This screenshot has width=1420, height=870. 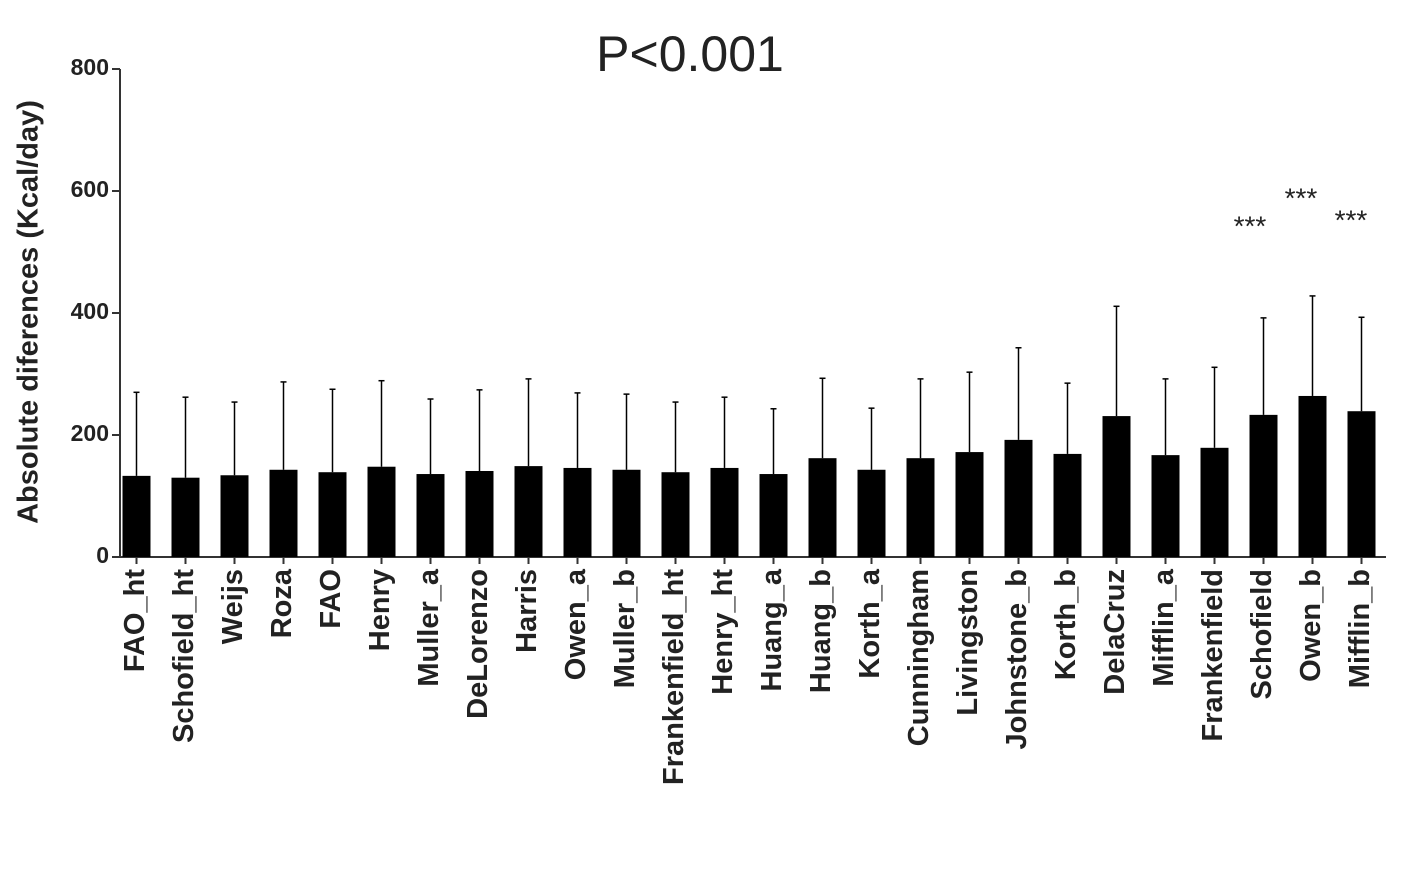 I want to click on x-tick-label: Mifflin_b, so click(x=1360, y=628).